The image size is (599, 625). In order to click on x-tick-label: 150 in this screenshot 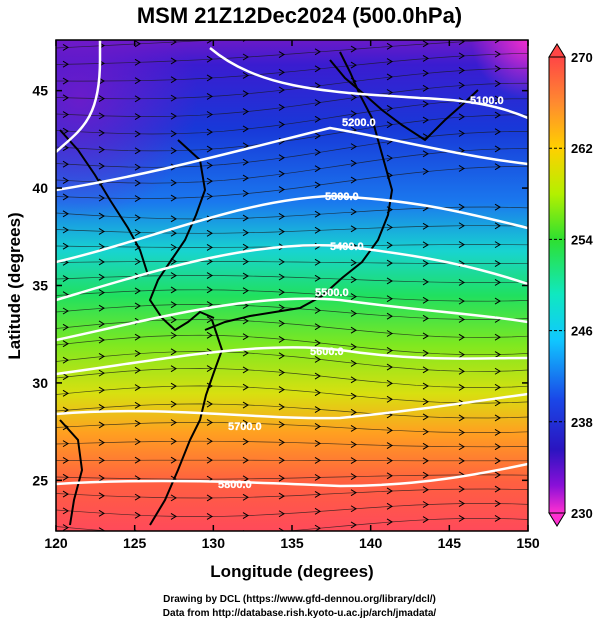, I will do `click(528, 543)`.